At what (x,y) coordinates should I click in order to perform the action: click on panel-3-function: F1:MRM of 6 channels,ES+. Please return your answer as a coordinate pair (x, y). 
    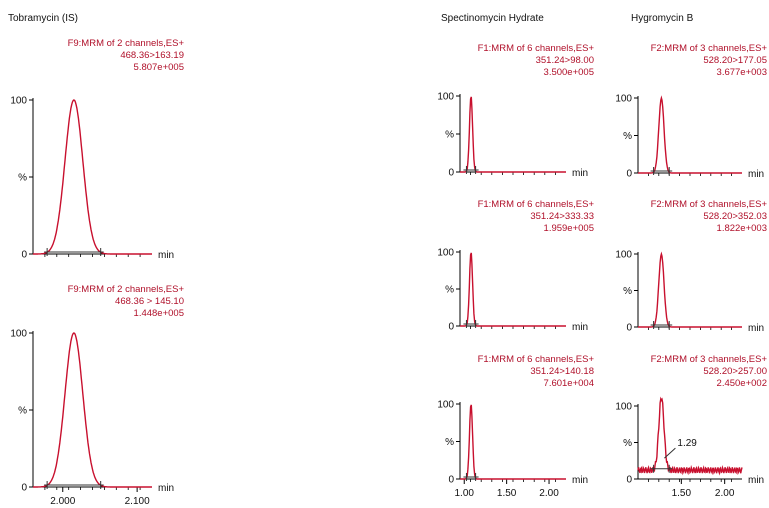
    Looking at the image, I should click on (535, 48).